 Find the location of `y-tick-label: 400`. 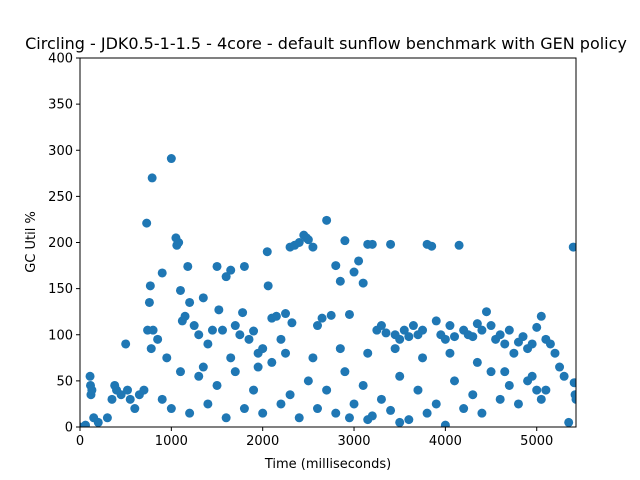

y-tick-label: 400 is located at coordinates (60, 59).